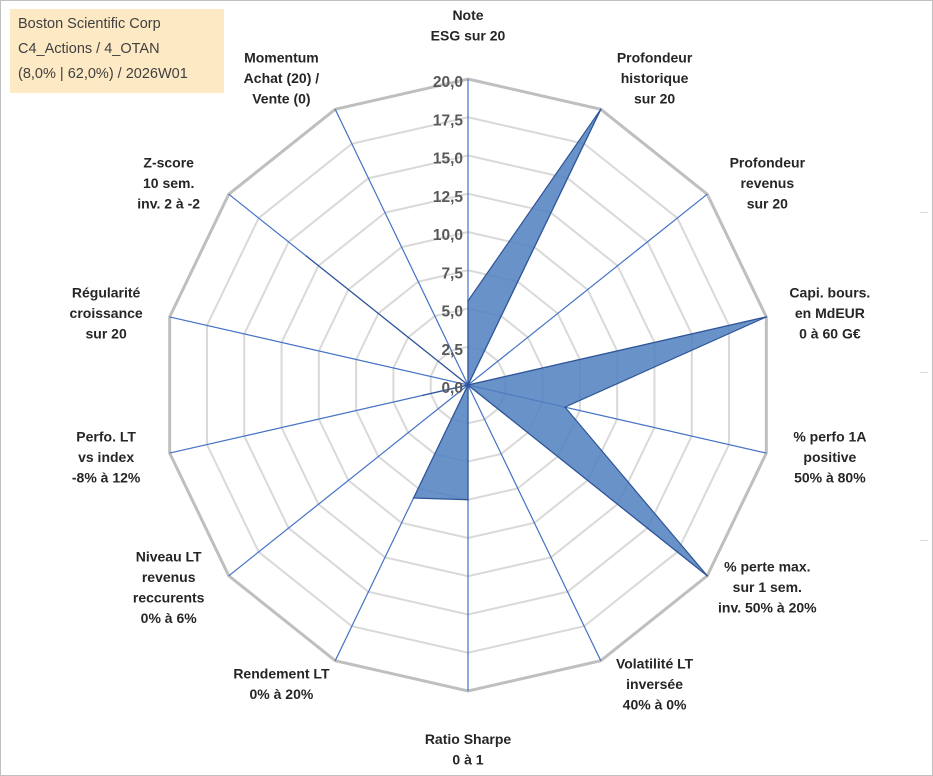 This screenshot has width=933, height=776. I want to click on axis-label-9-line-1: revenus, so click(169, 577).